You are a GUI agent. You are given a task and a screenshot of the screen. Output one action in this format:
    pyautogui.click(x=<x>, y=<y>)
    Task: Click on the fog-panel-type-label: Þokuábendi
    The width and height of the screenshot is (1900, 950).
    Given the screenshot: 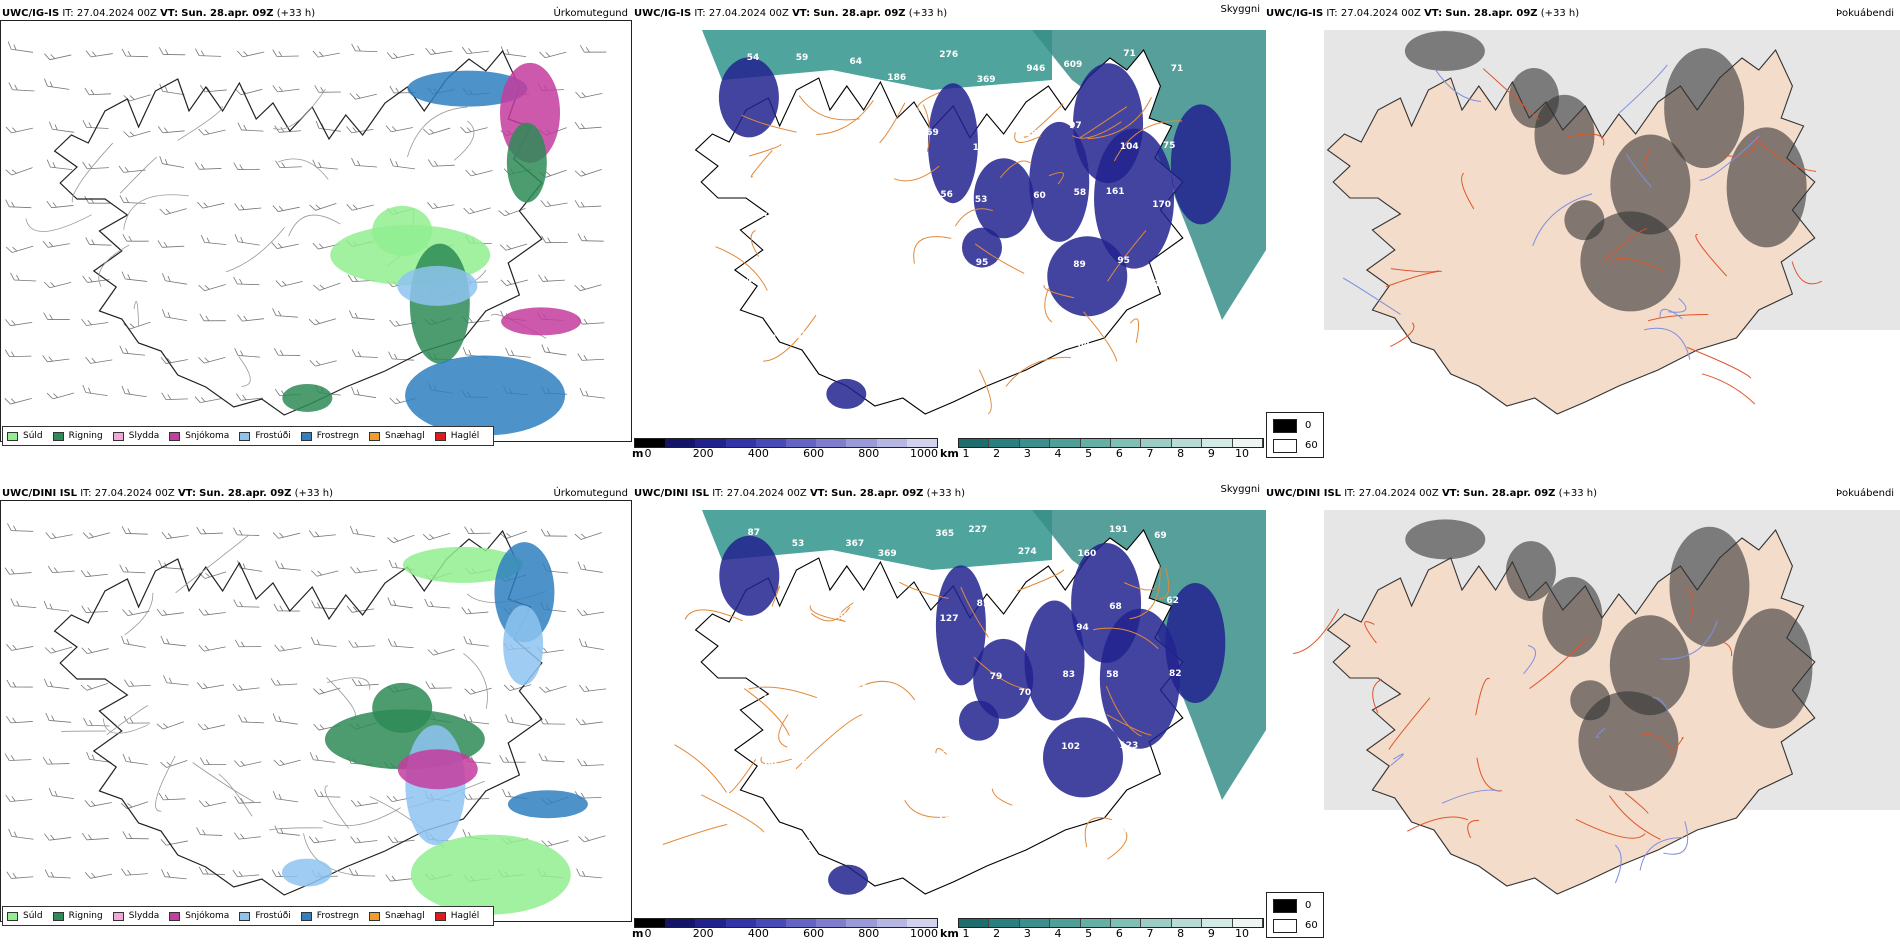 What is the action you would take?
    pyautogui.click(x=1865, y=13)
    